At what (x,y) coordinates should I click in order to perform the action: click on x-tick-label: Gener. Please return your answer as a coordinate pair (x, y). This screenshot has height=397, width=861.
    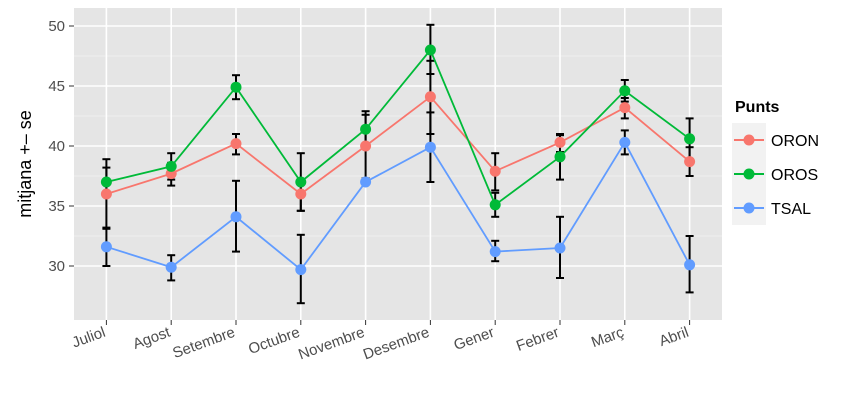
    Looking at the image, I should click on (474, 339).